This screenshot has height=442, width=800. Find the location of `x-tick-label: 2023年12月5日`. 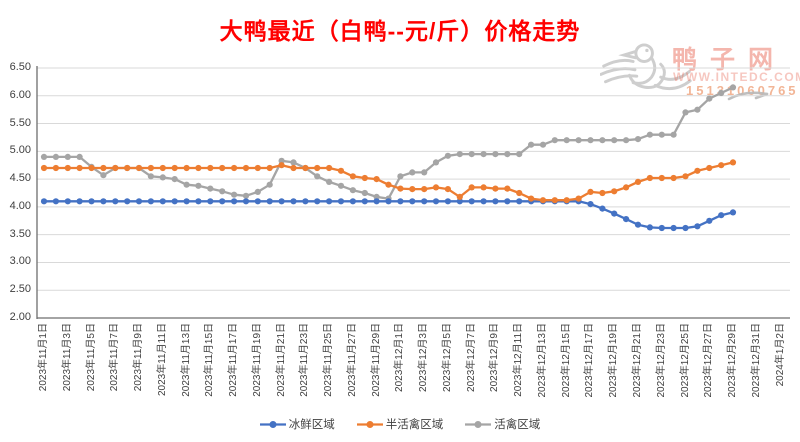

x-tick-label: 2023年12月5日 is located at coordinates (447, 357).